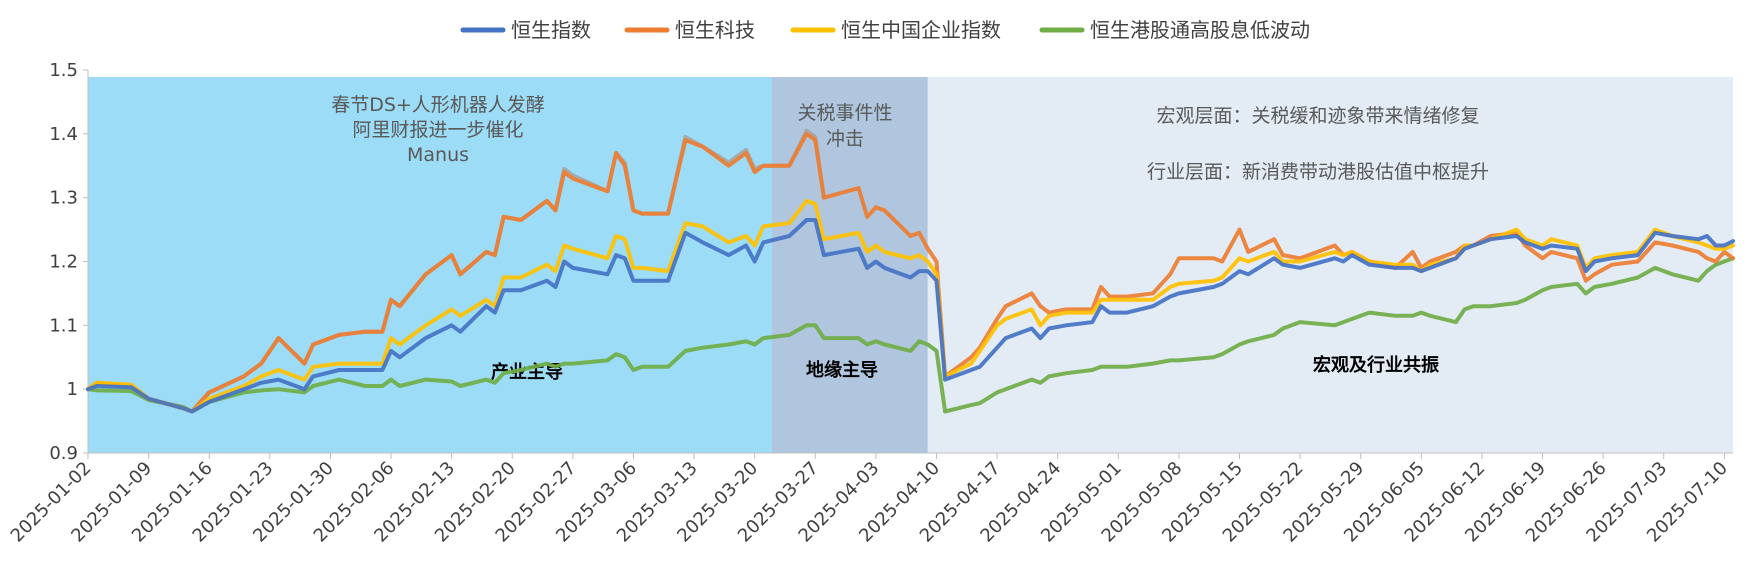  Describe the element at coordinates (527, 372) in the screenshot. I see `region-0-title: 产业主导` at that location.